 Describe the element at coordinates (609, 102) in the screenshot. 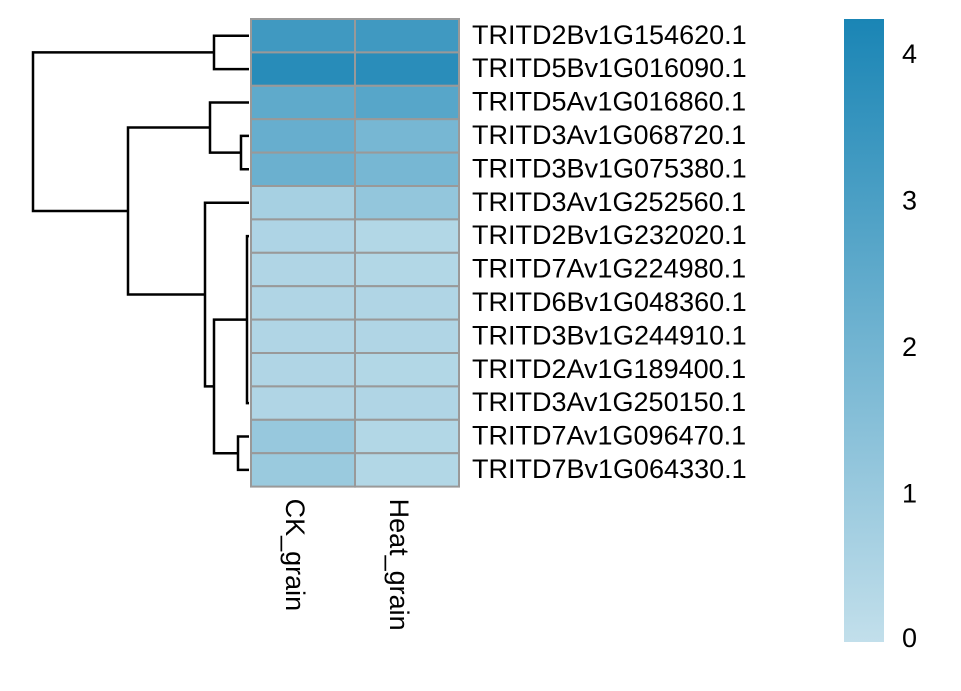

I see `row-label: TRITD5Av1G016860.1` at that location.